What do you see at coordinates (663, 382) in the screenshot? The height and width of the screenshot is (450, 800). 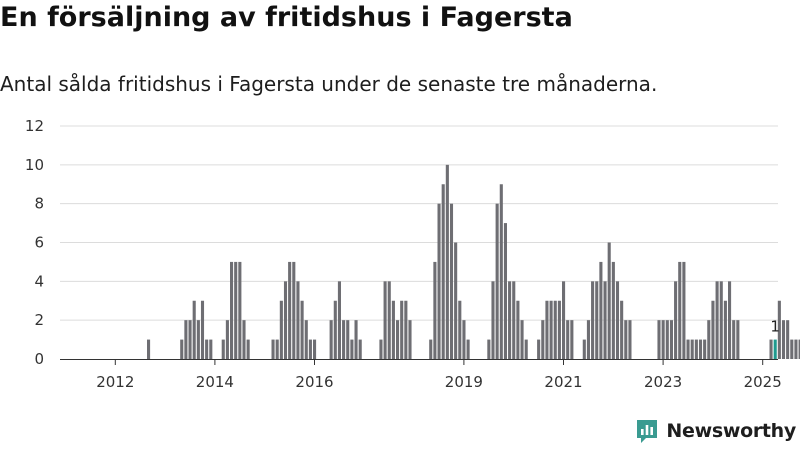 I see `x-tick-label: 2023` at bounding box center [663, 382].